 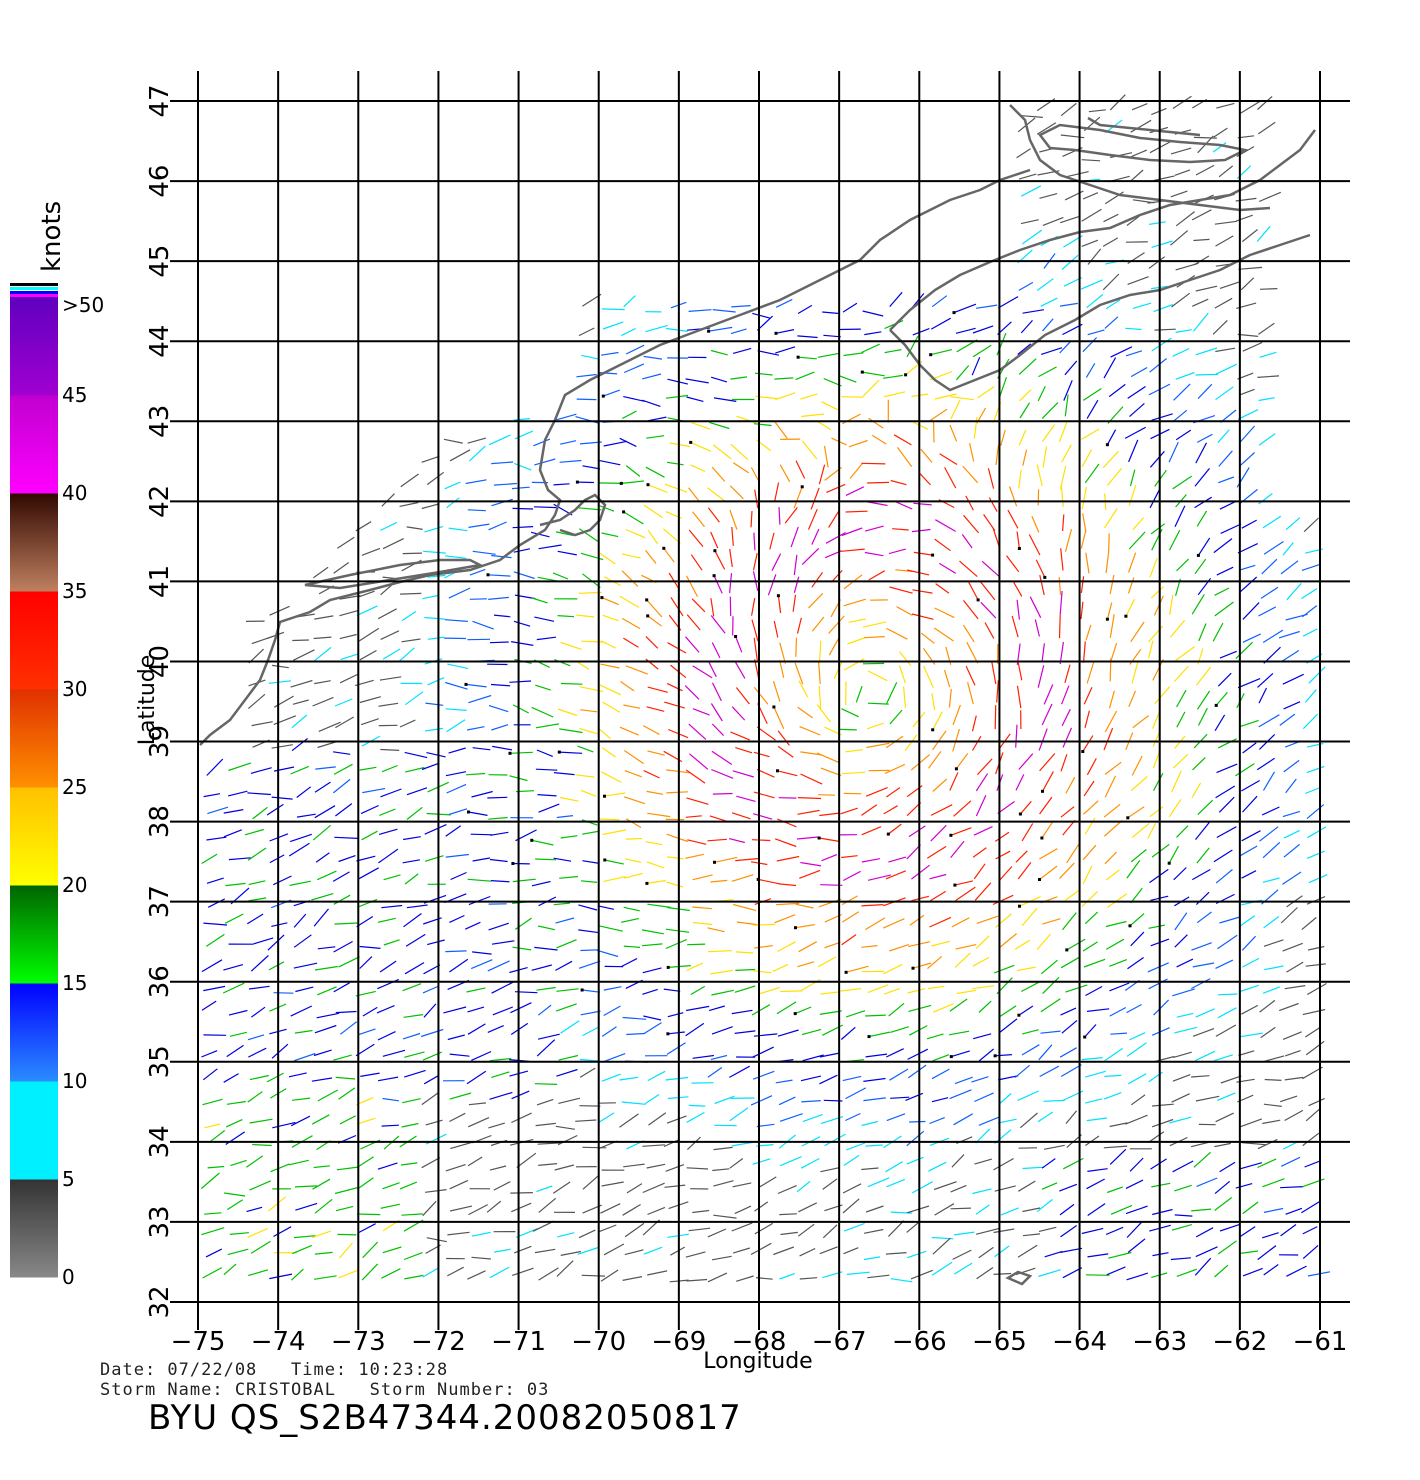 I want to click on lon-tick-label: −73, so click(x=358, y=1342).